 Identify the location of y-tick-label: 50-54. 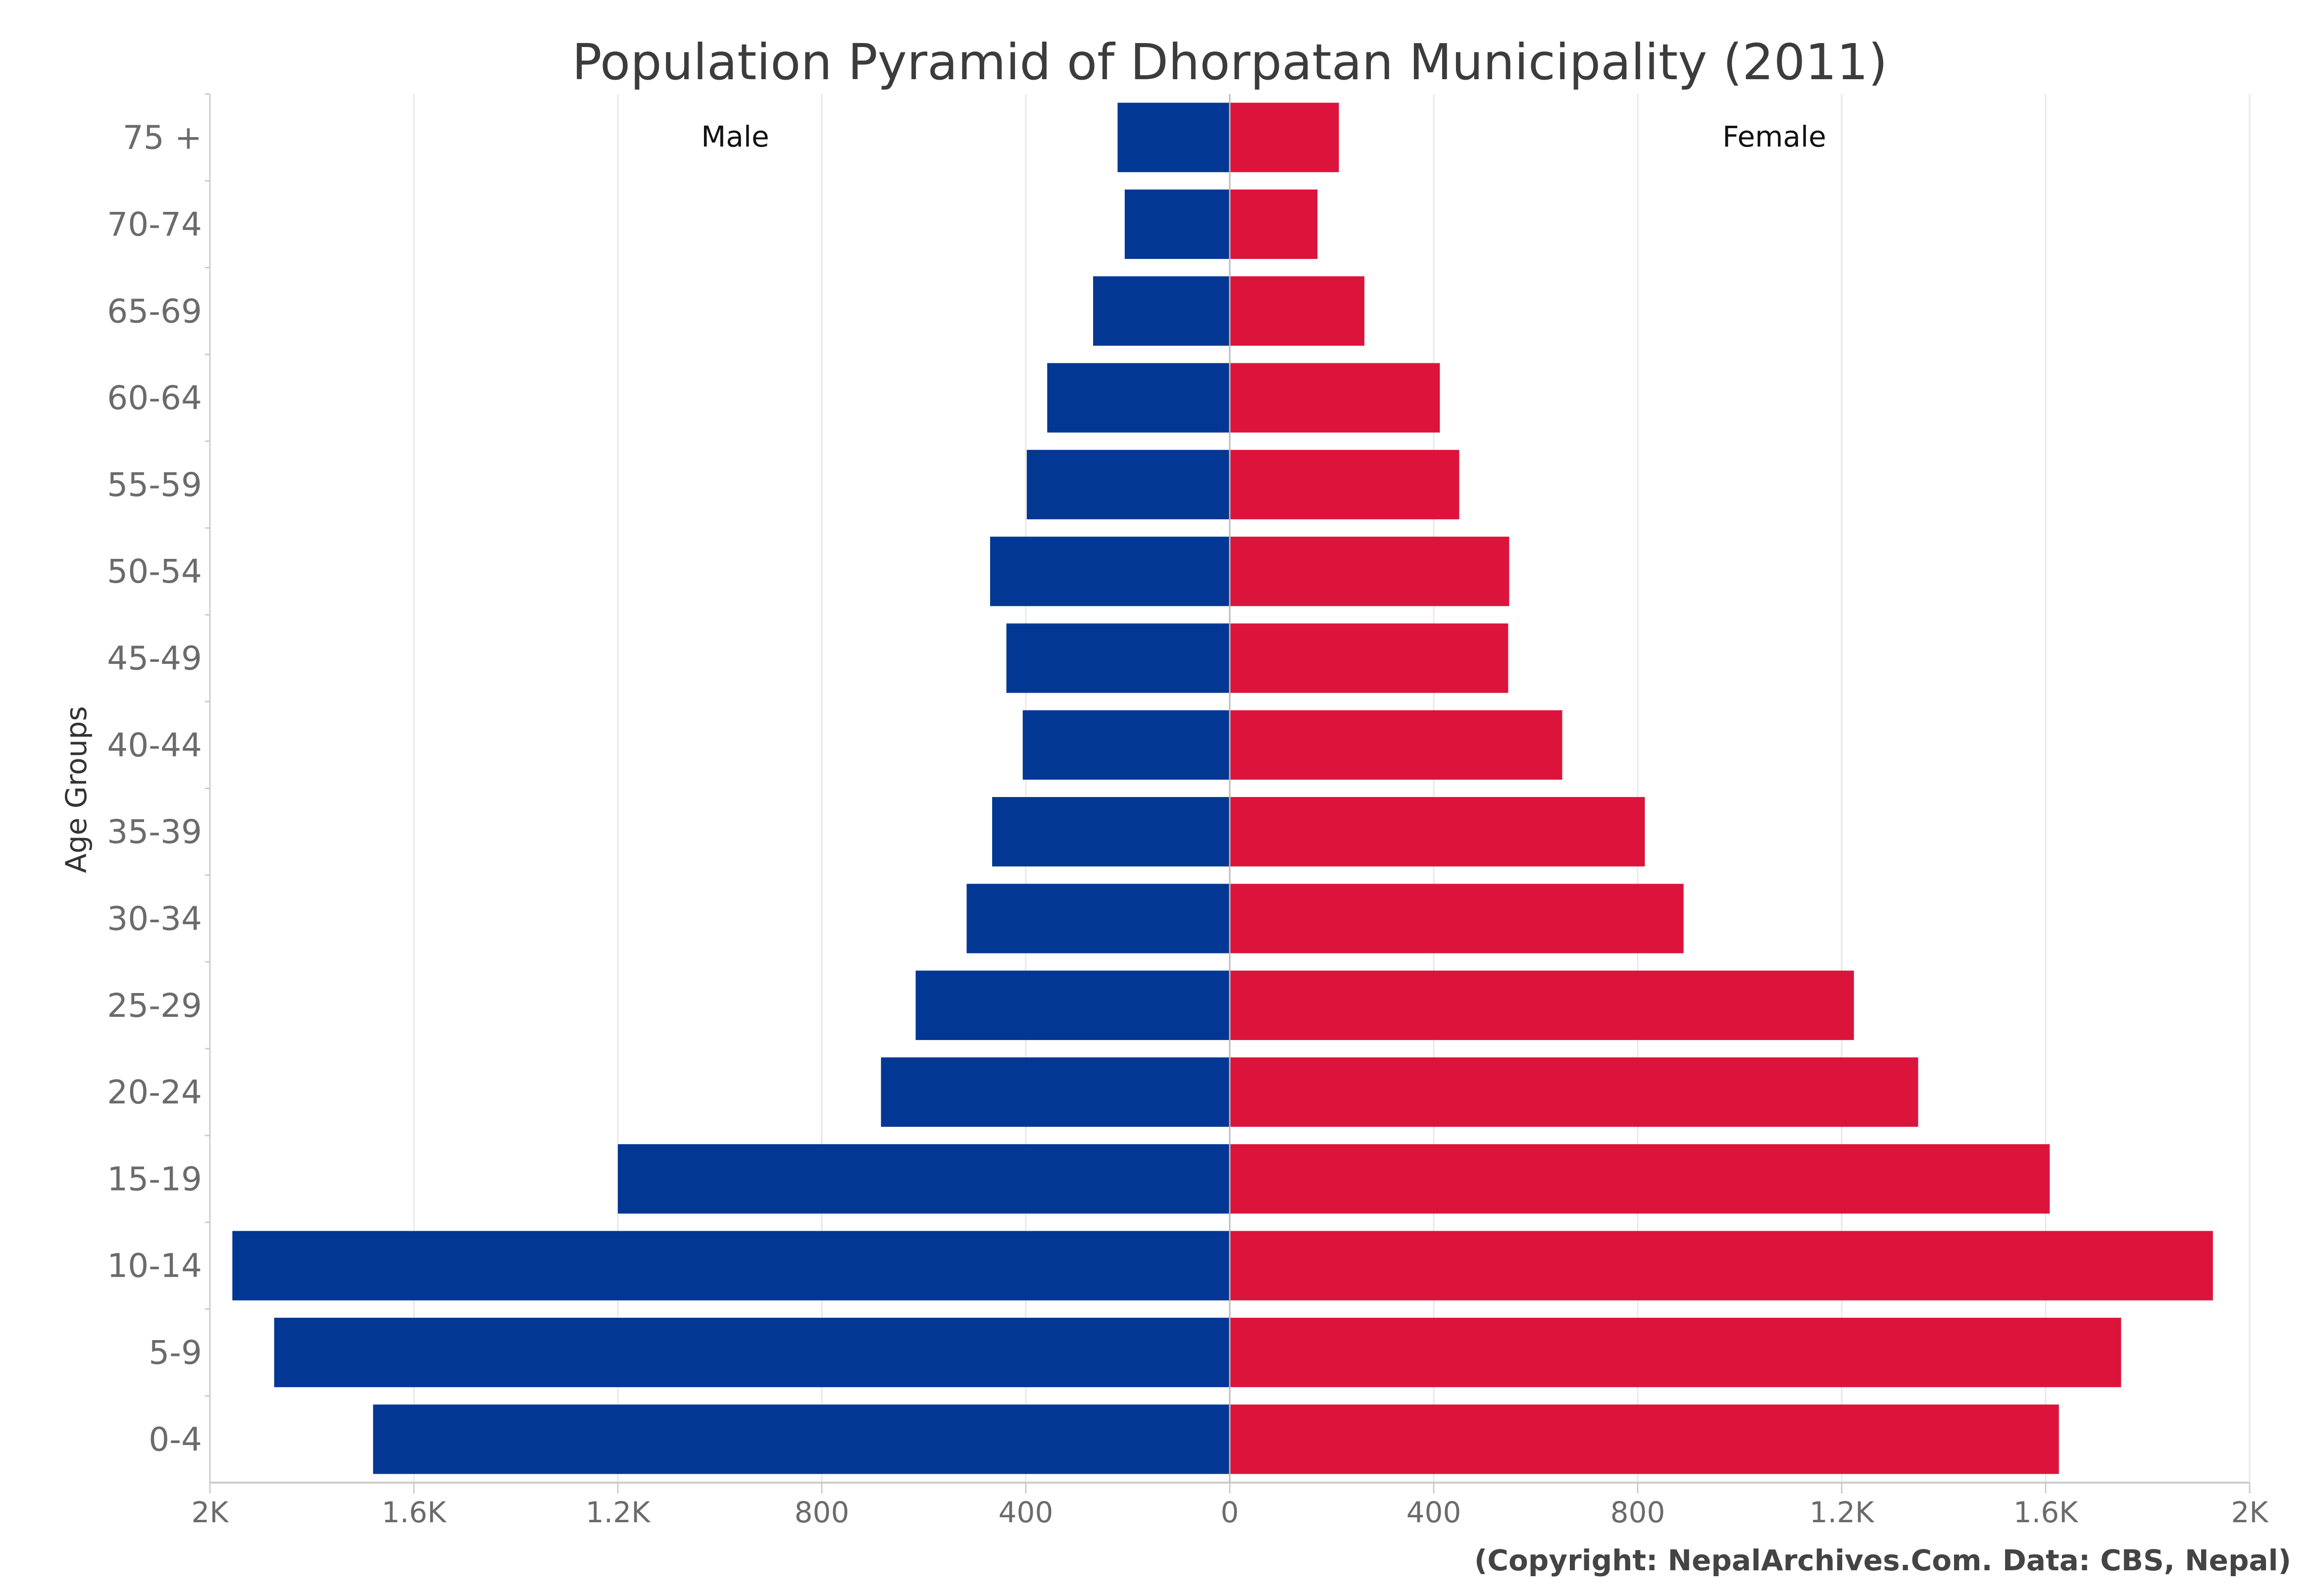
(155, 571).